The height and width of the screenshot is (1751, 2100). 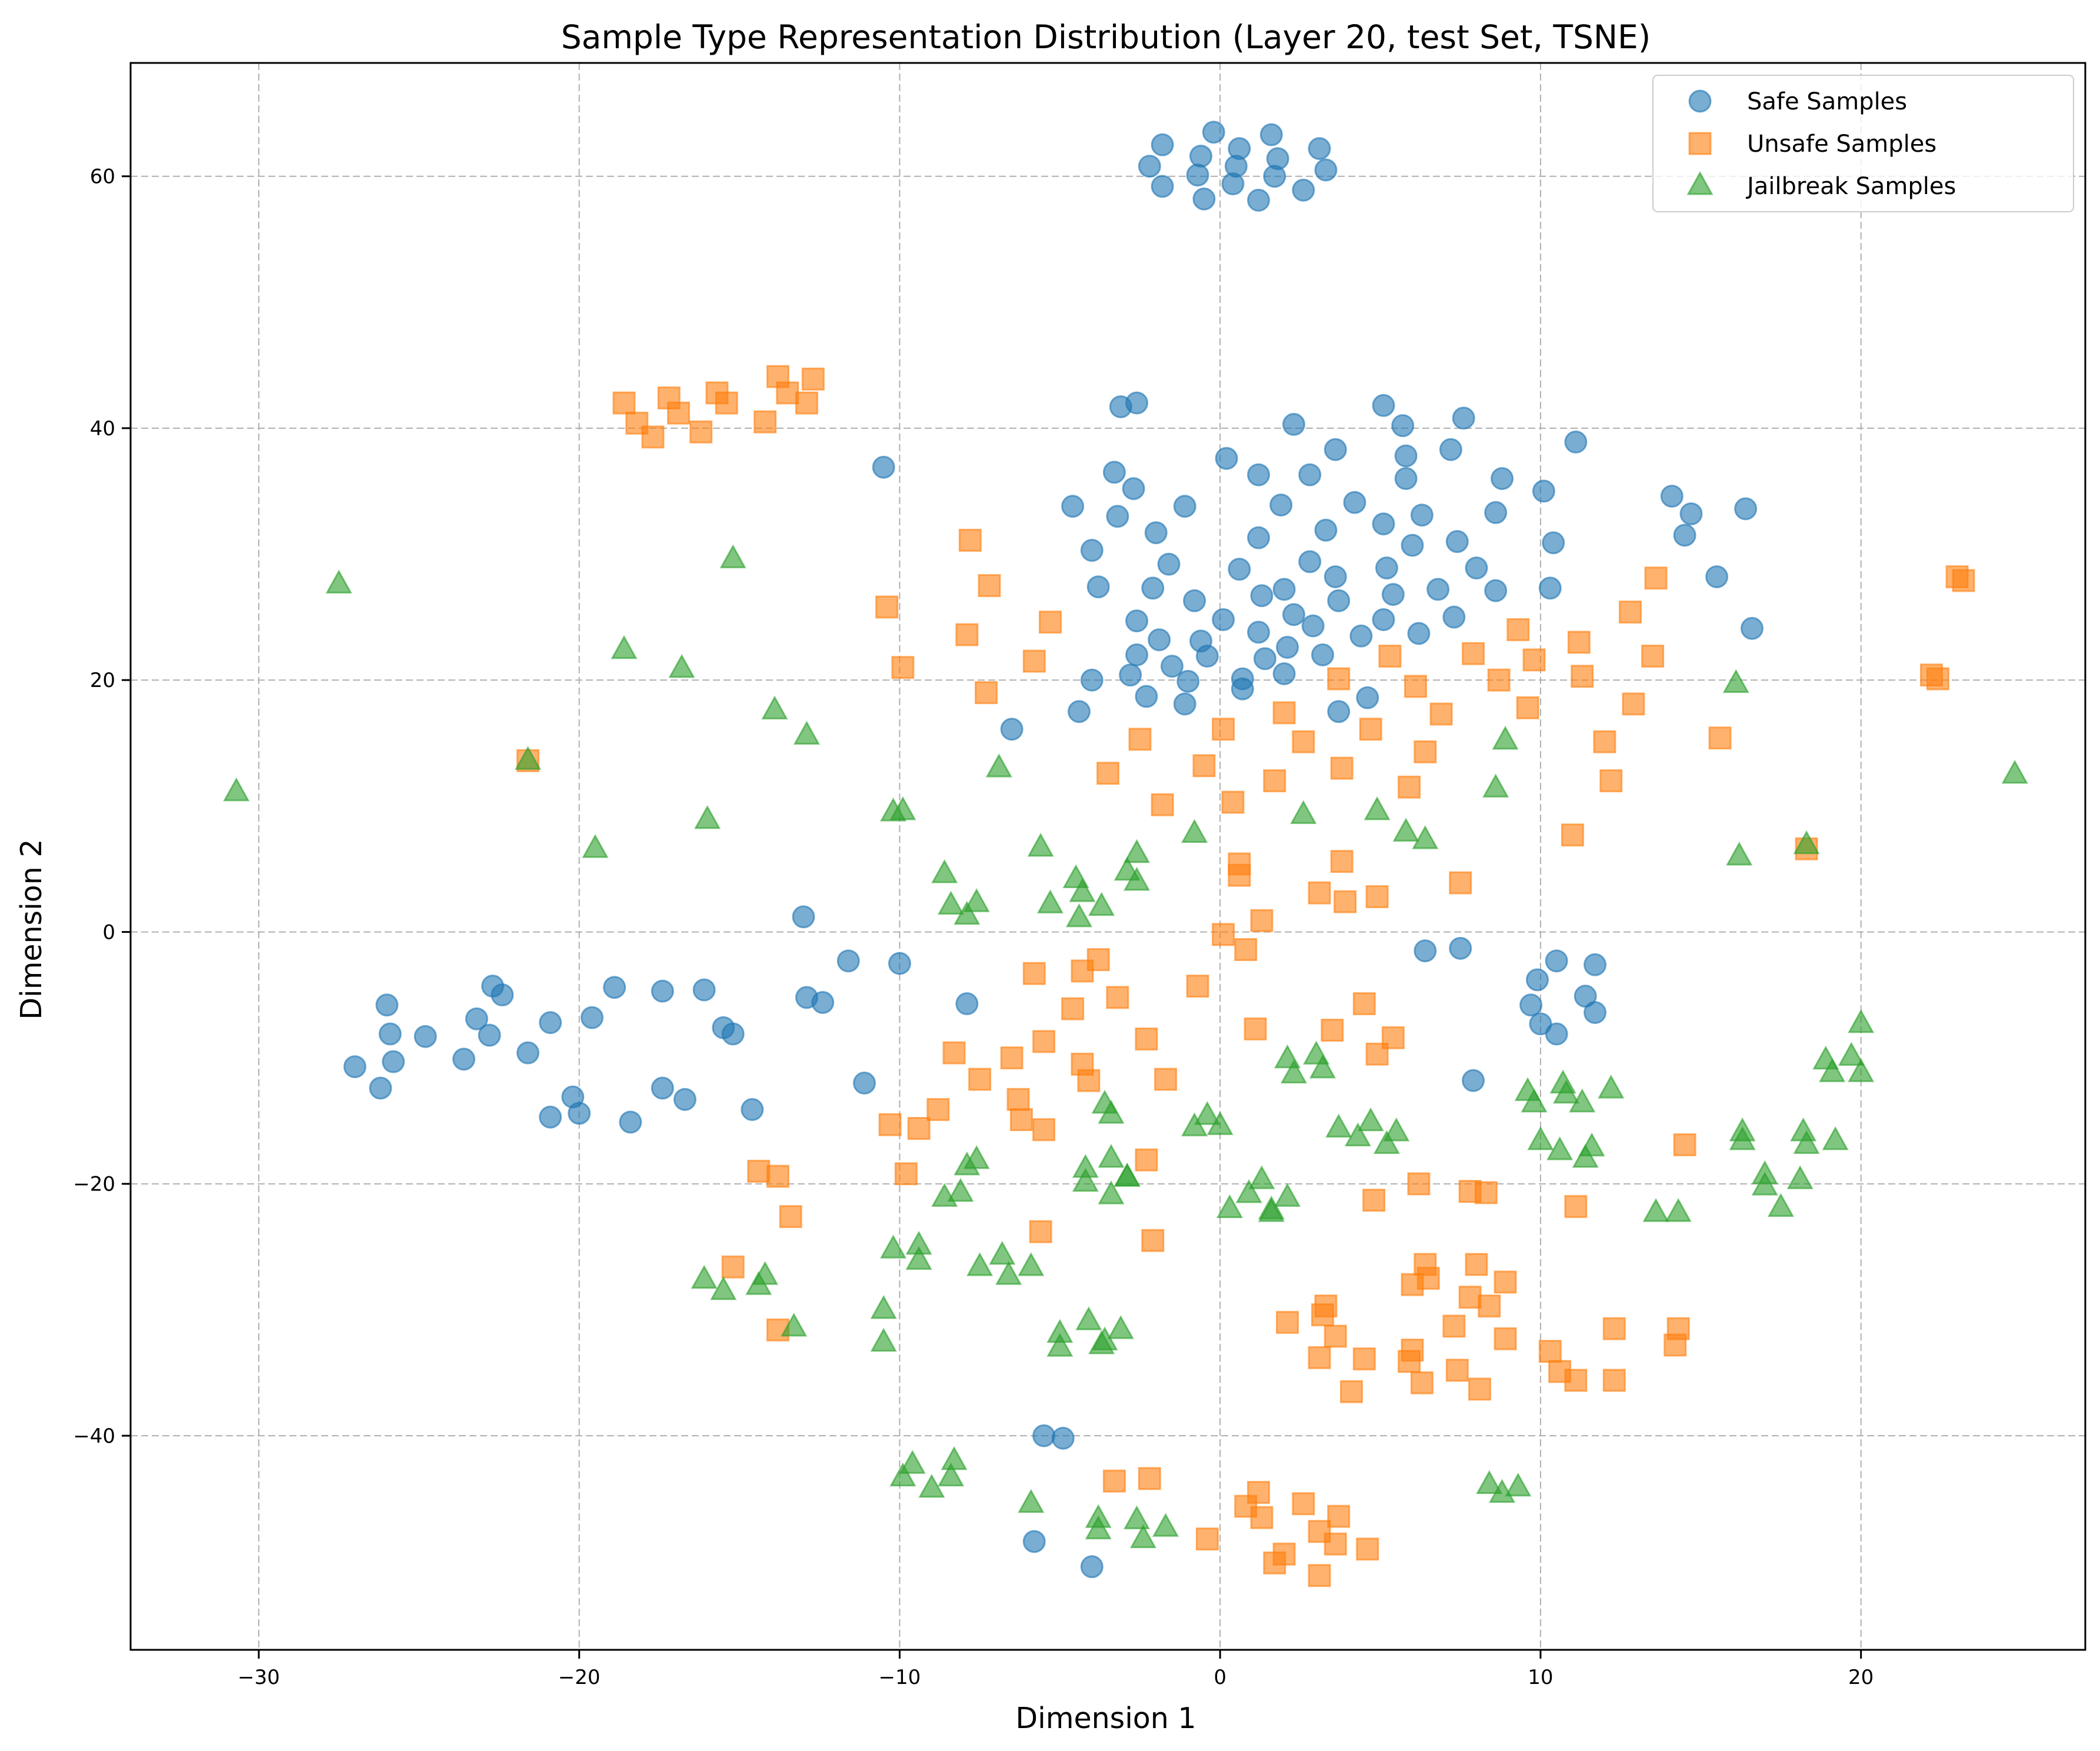 I want to click on x-tick-label: 0, so click(x=1220, y=1677).